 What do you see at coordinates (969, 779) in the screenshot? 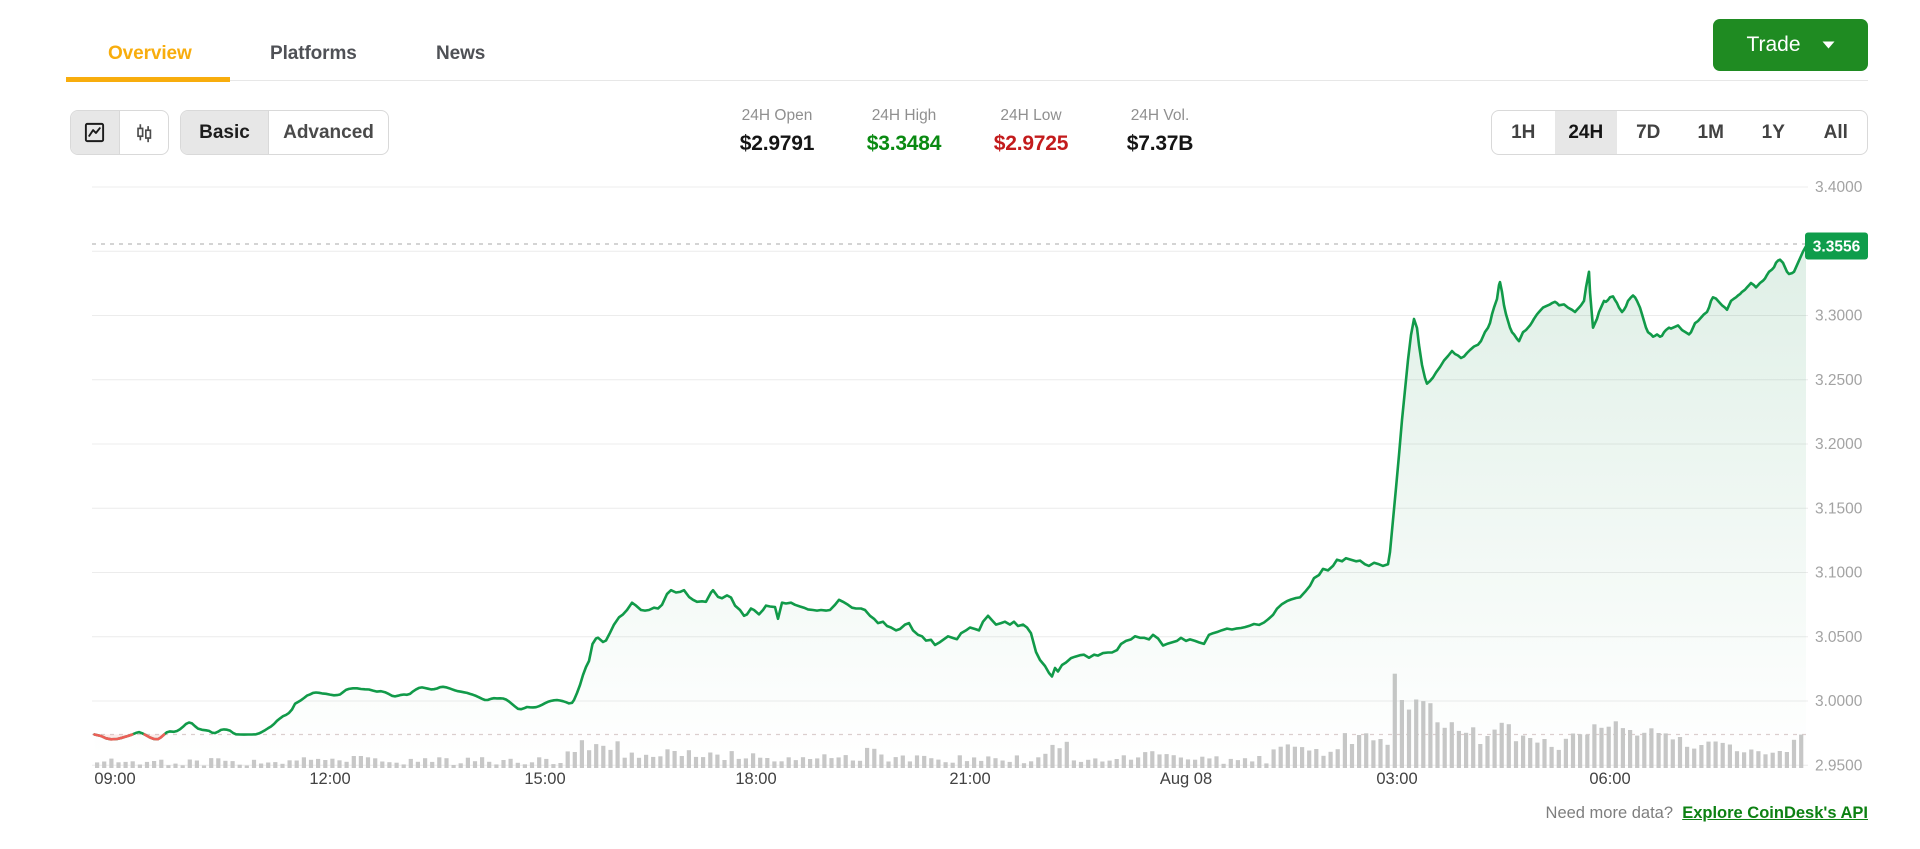
I see `svg-text: 21:00` at bounding box center [969, 779].